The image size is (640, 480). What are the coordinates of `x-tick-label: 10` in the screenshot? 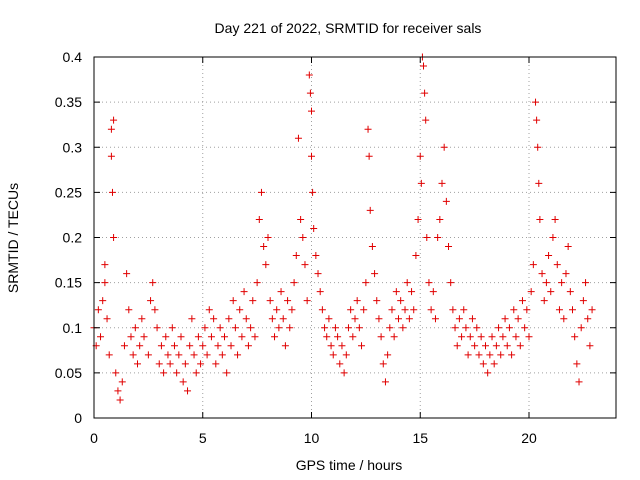 It's located at (312, 438).